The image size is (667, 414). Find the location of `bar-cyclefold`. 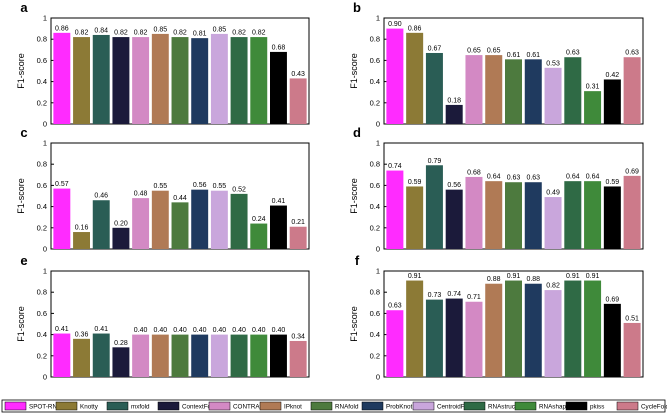

bar-cyclefold is located at coordinates (632, 349).